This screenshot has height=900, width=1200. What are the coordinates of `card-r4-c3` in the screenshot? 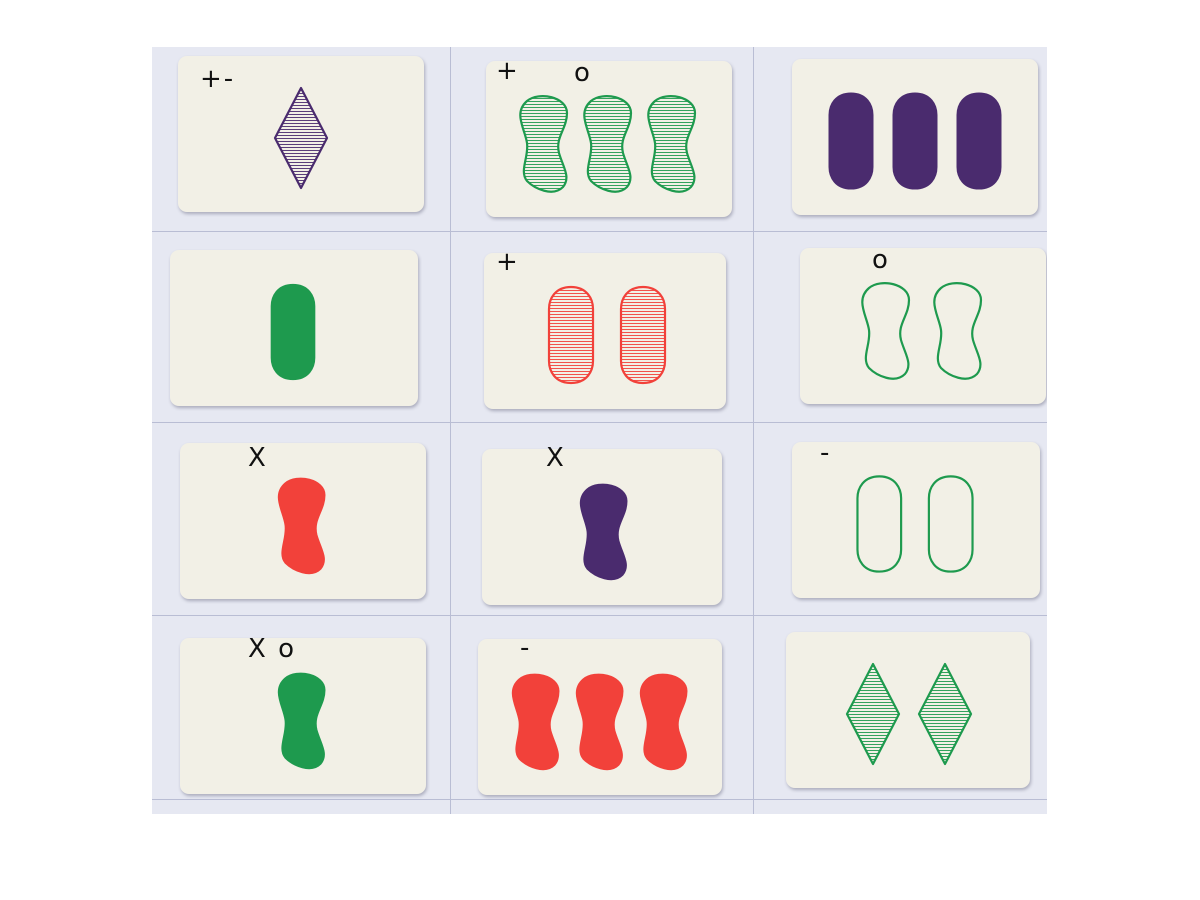 It's located at (908, 710).